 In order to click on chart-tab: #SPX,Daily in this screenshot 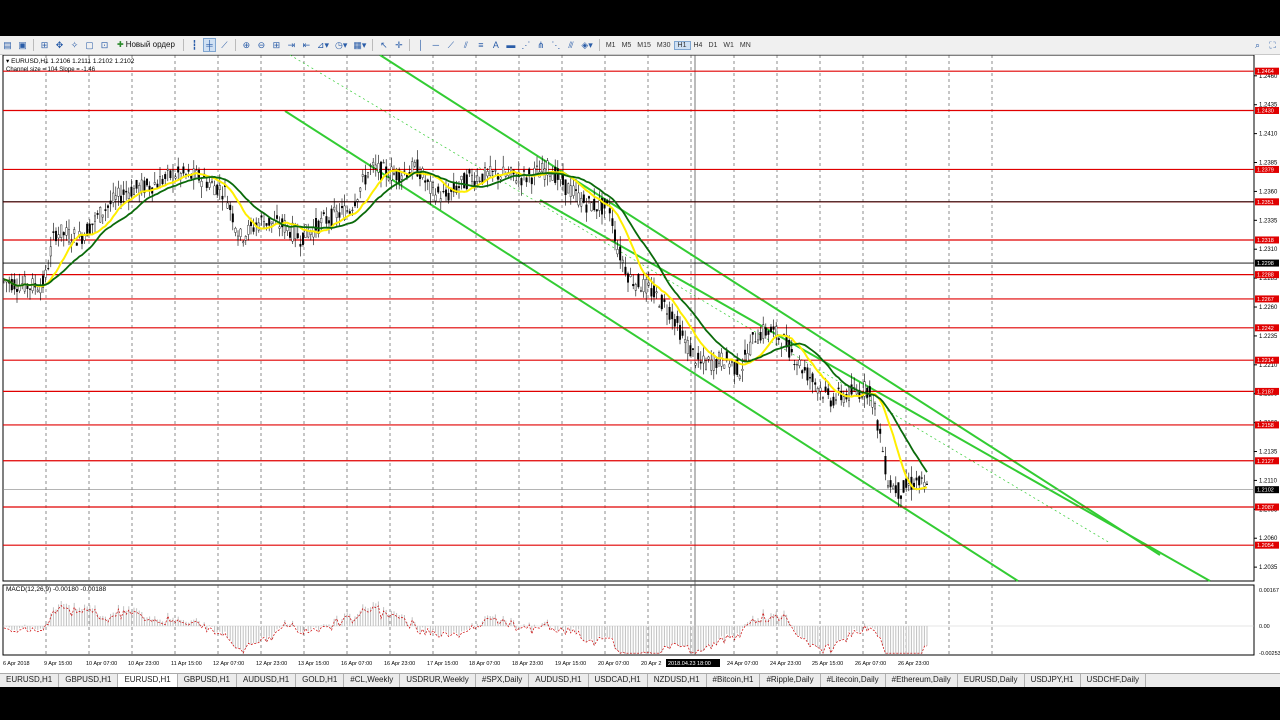, I will do `click(503, 680)`.